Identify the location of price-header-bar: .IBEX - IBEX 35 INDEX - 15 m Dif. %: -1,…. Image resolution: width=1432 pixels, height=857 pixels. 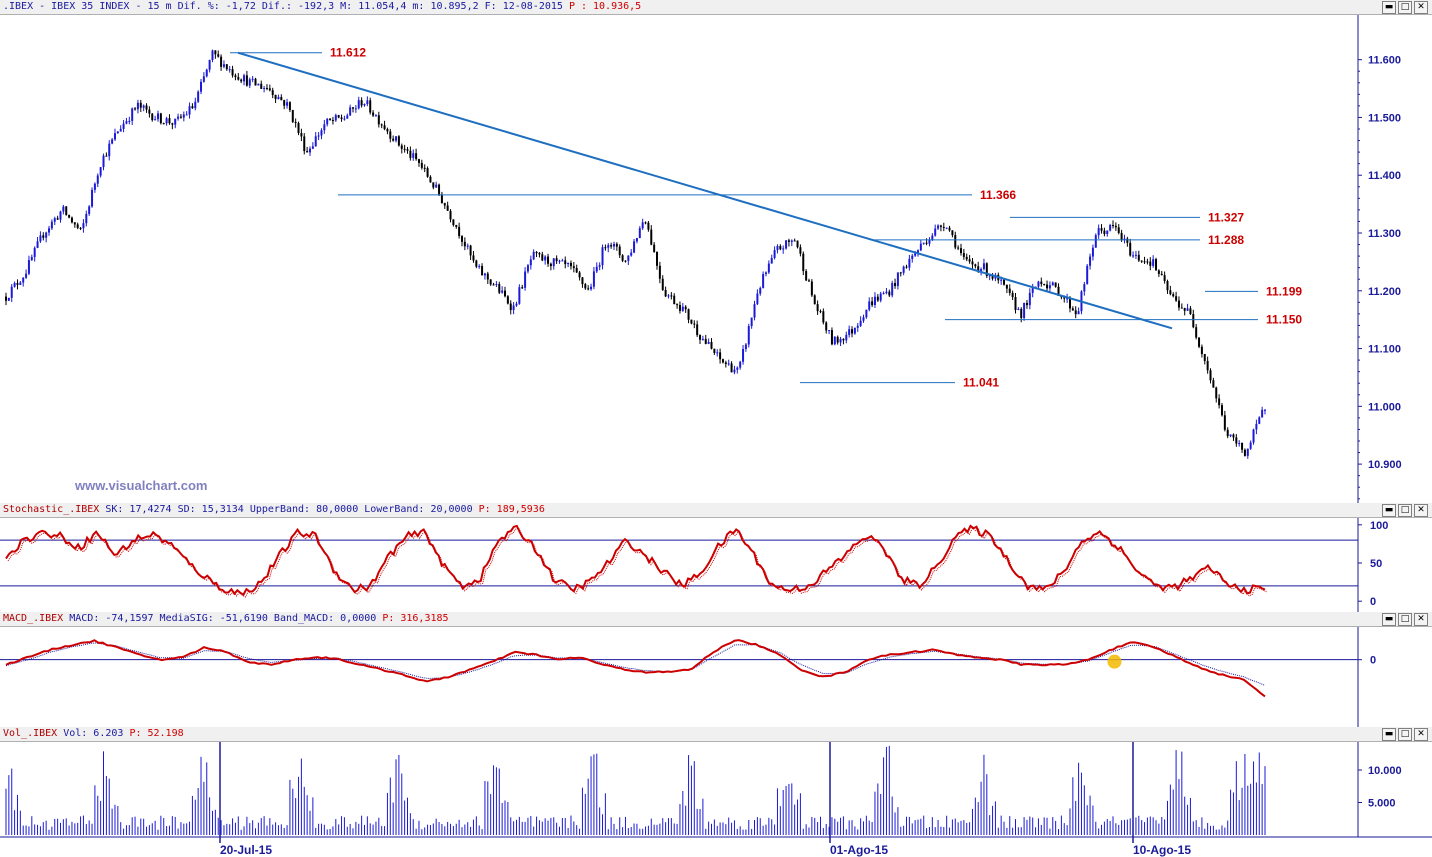
(716, 7).